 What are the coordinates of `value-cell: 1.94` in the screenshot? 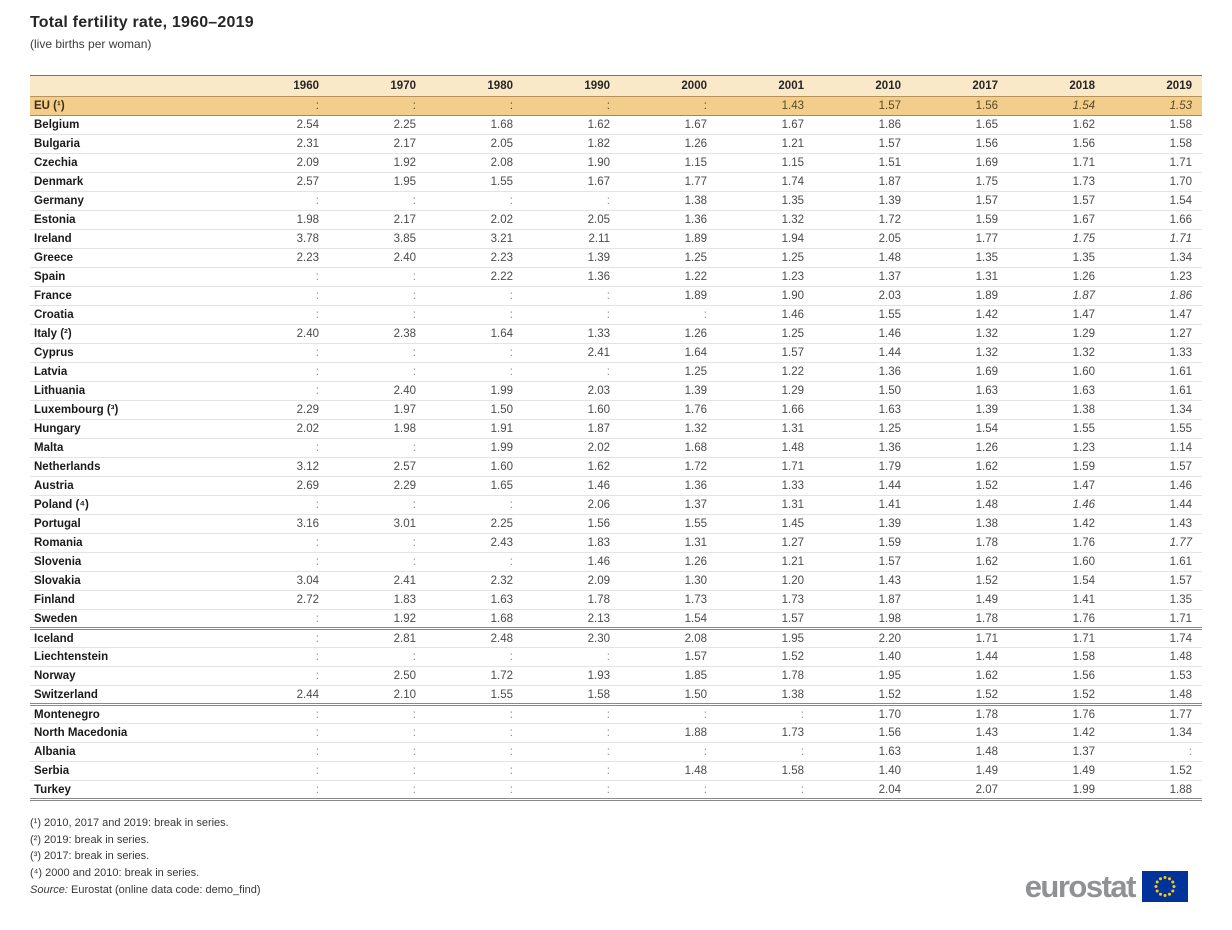 It's located at (765, 239).